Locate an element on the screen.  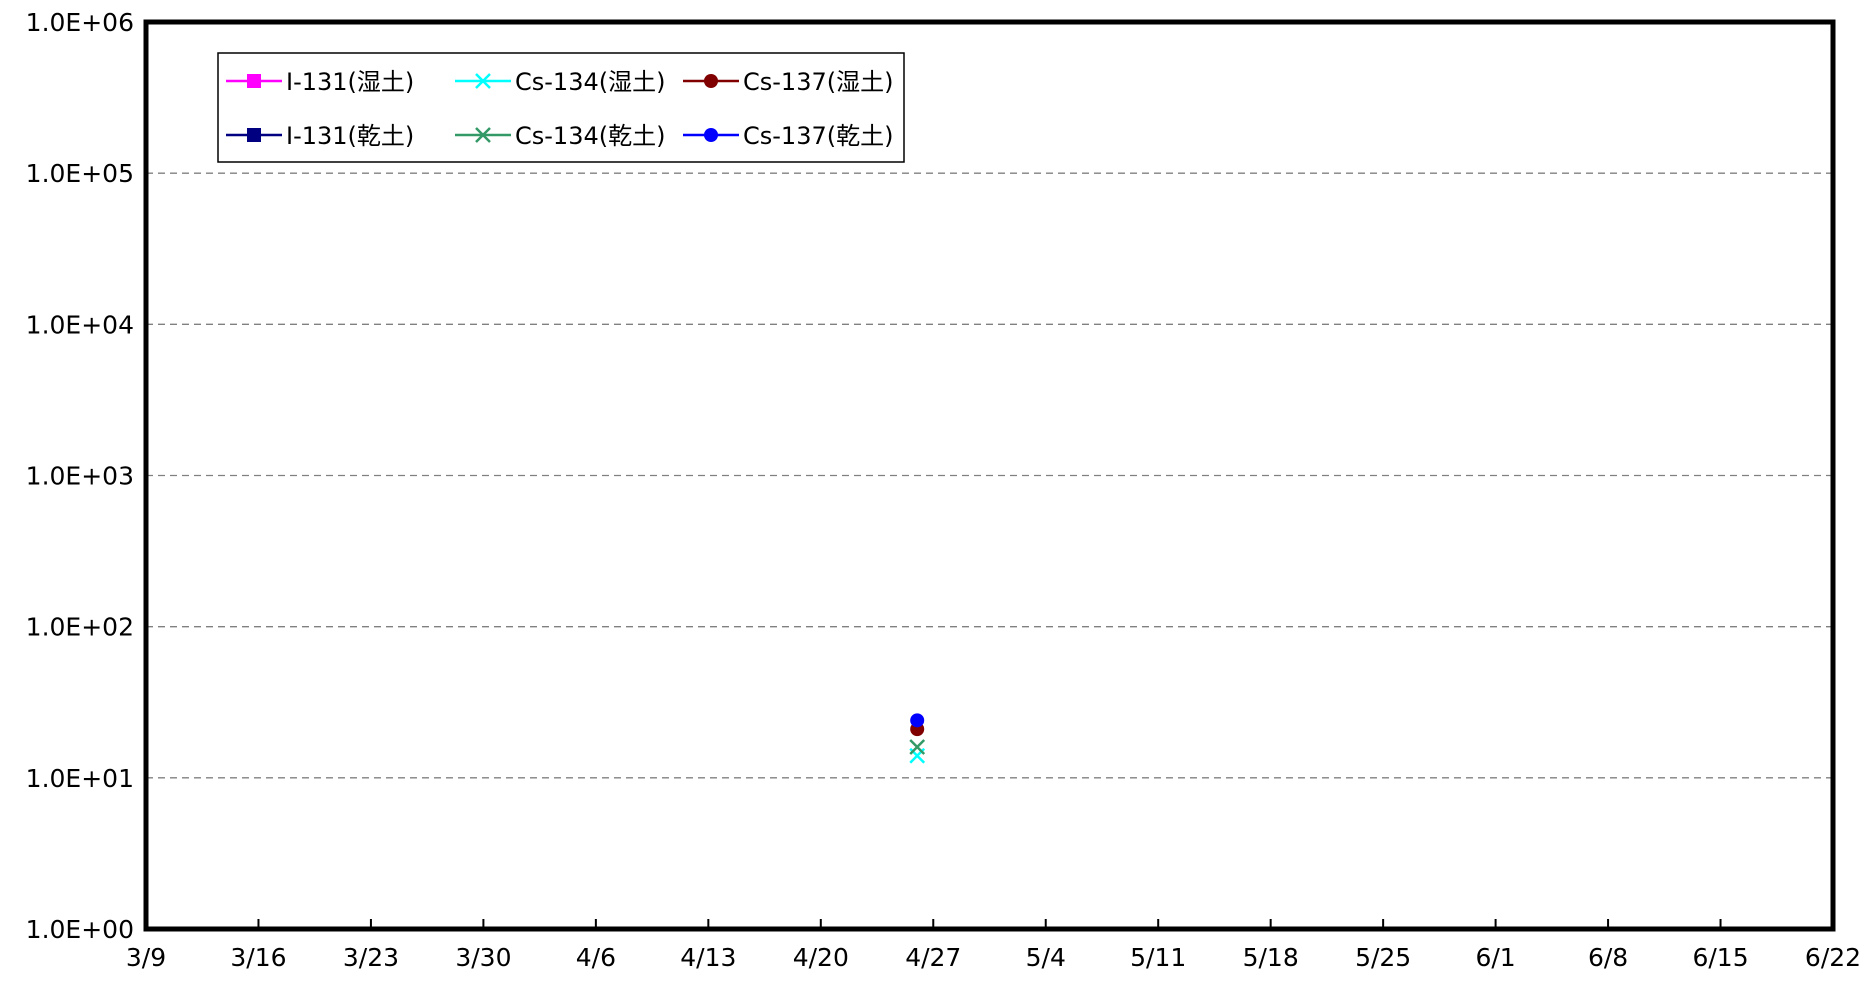
legend-box is located at coordinates (561, 107).